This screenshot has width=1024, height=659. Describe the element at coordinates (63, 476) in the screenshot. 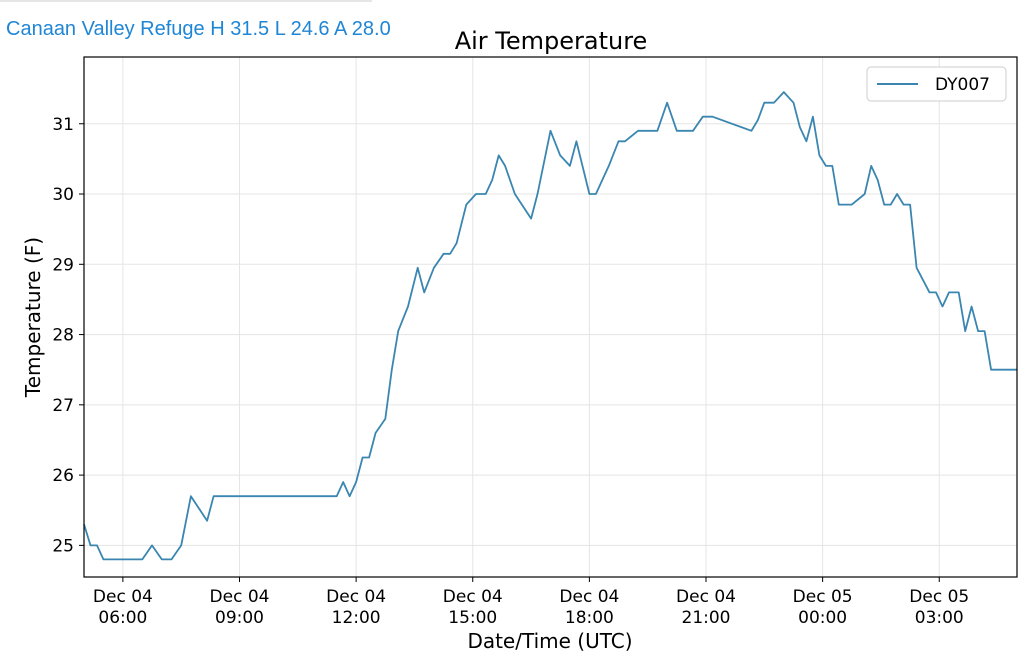

I see `y-tick-label: 26` at that location.